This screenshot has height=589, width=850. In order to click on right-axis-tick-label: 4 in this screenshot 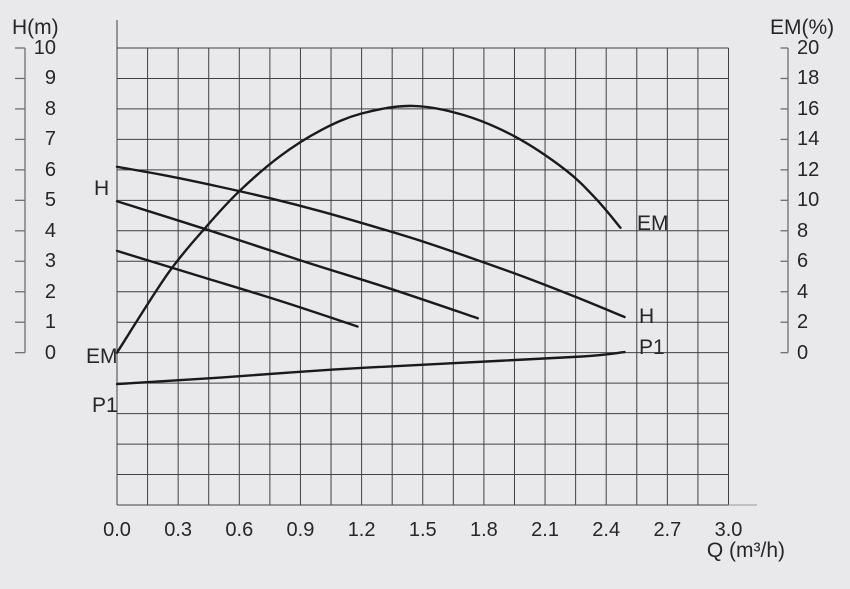, I will do `click(803, 291)`.